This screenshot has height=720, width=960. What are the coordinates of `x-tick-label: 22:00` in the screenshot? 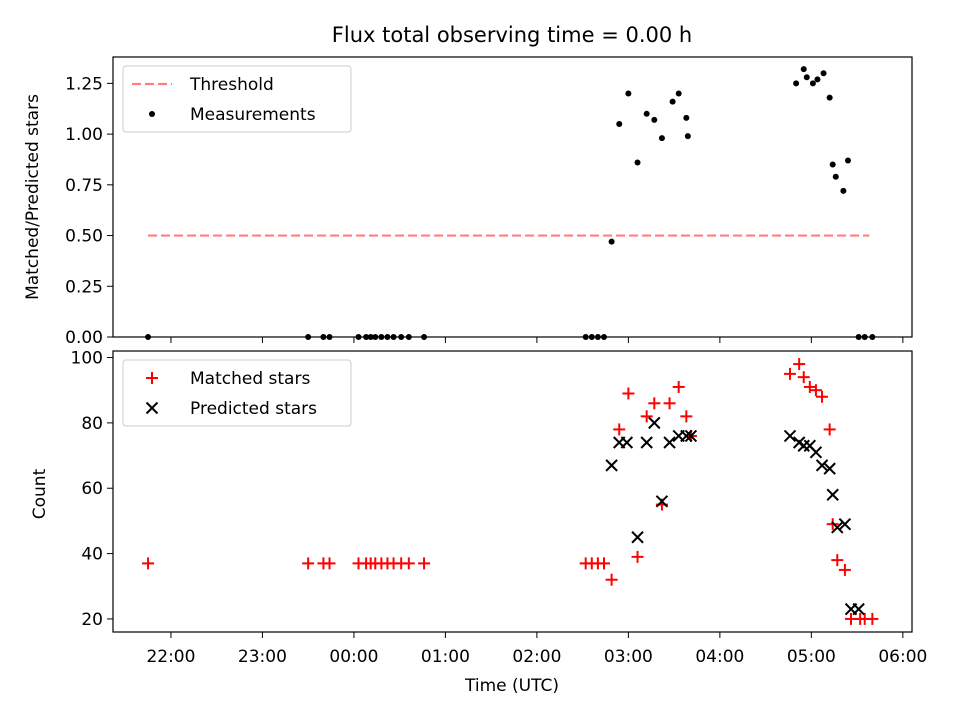 It's located at (170, 657).